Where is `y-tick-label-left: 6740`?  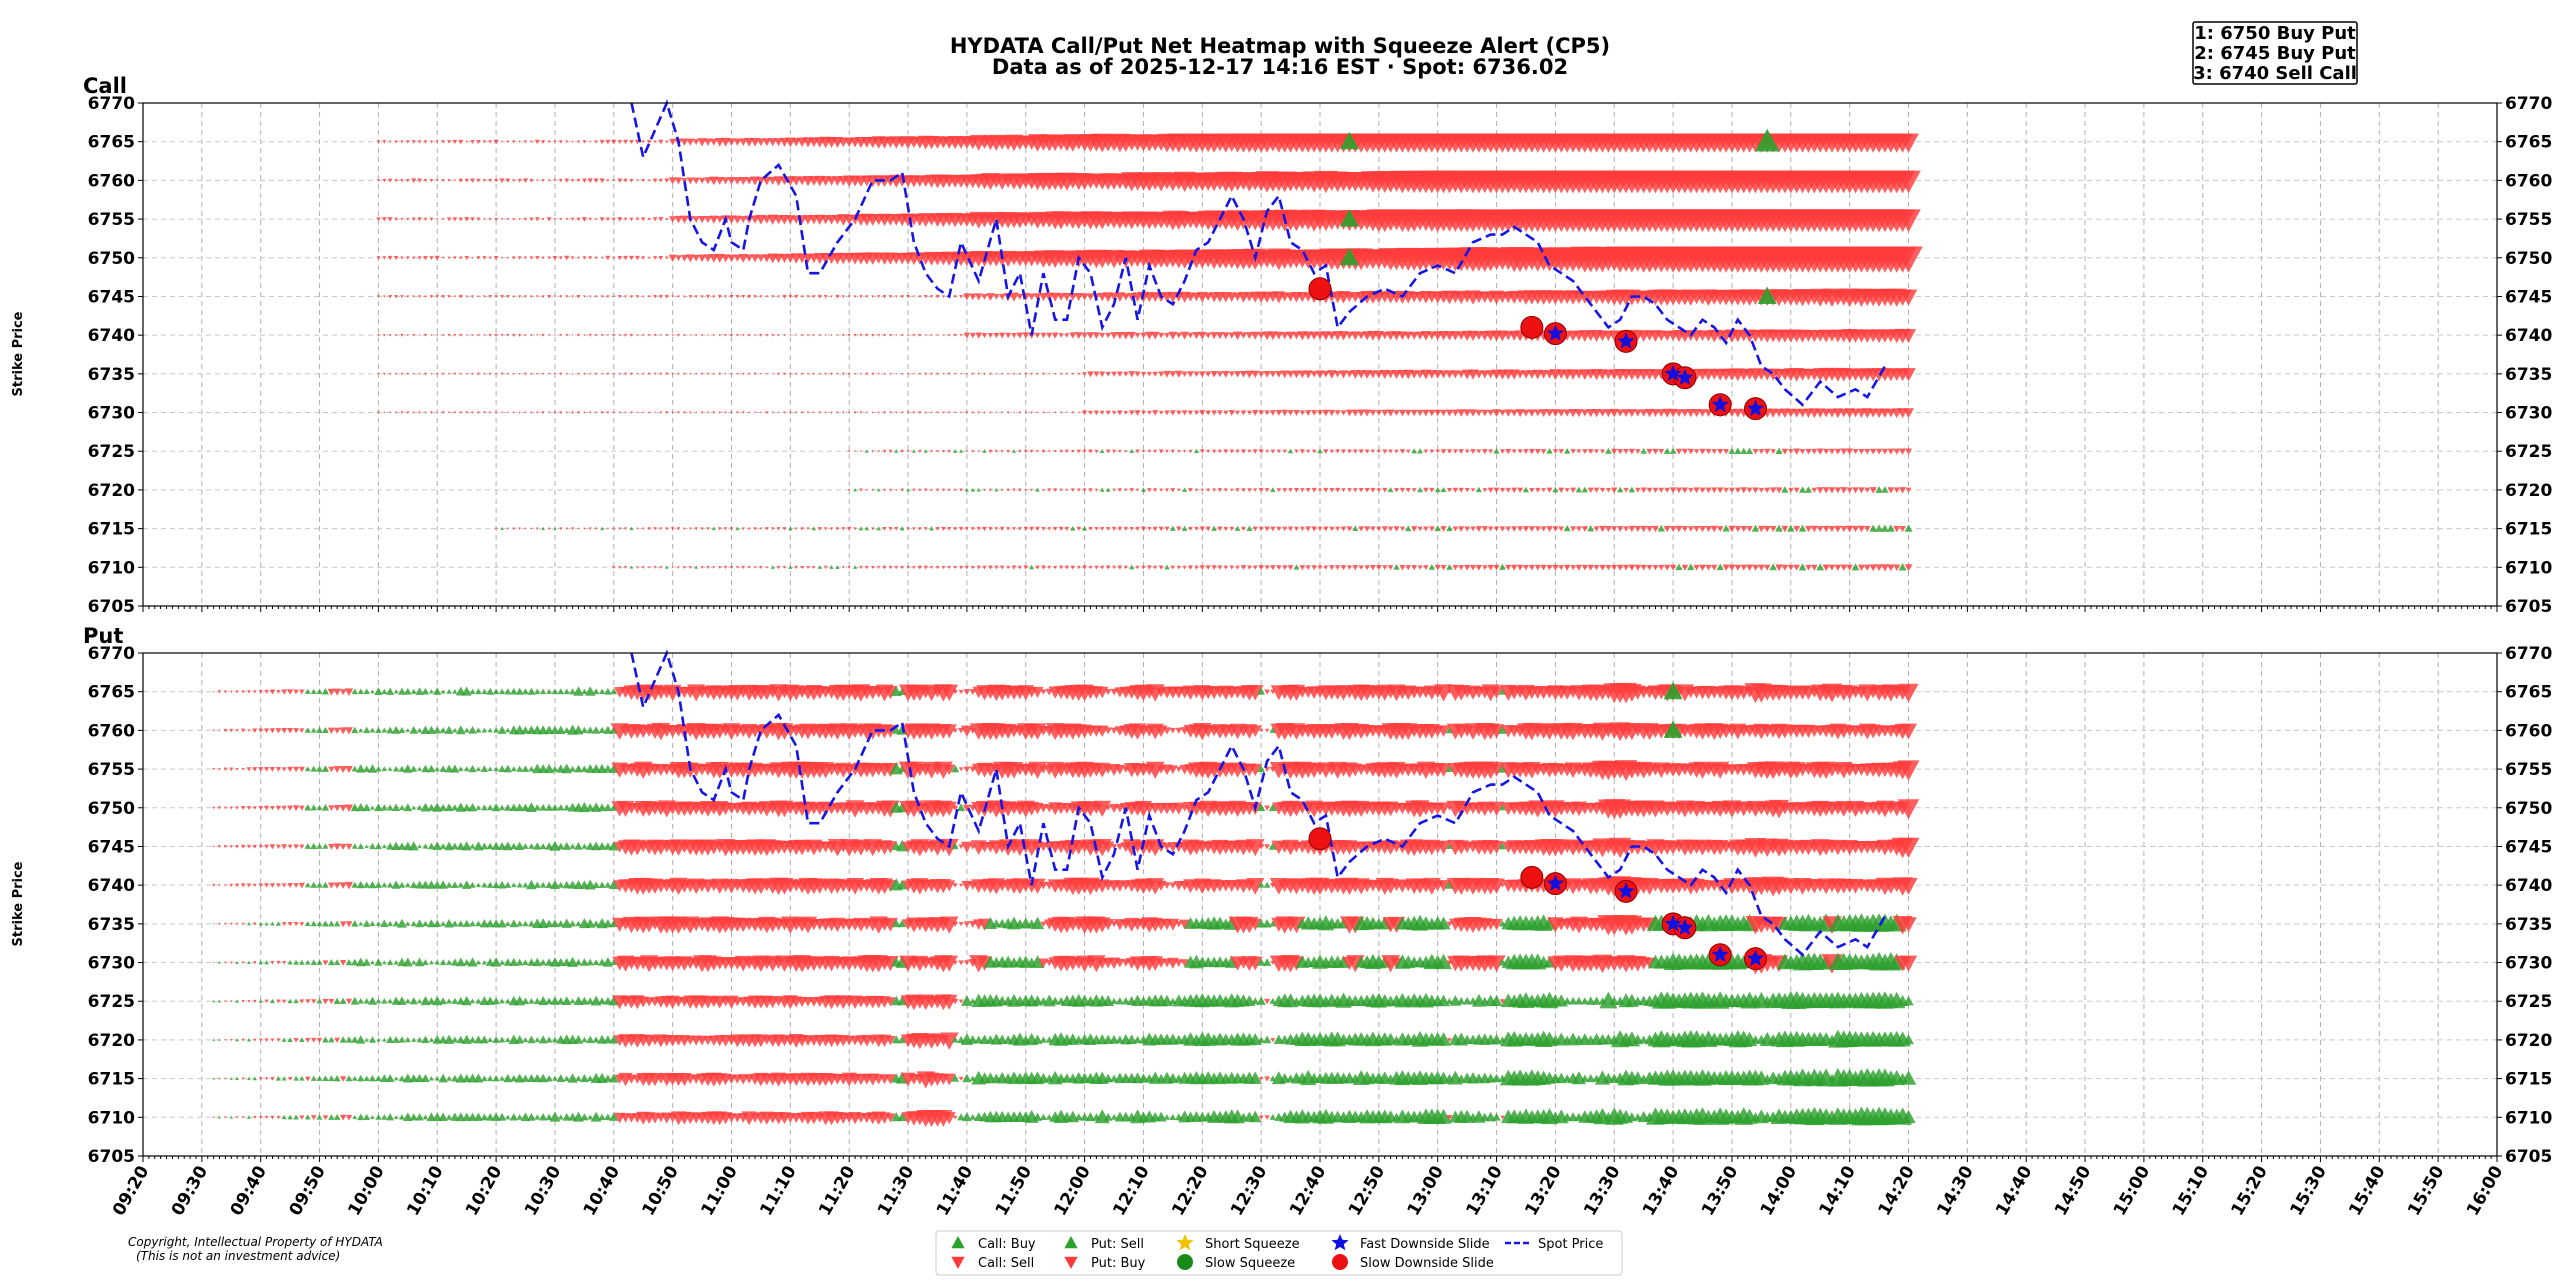 y-tick-label-left: 6740 is located at coordinates (111, 886).